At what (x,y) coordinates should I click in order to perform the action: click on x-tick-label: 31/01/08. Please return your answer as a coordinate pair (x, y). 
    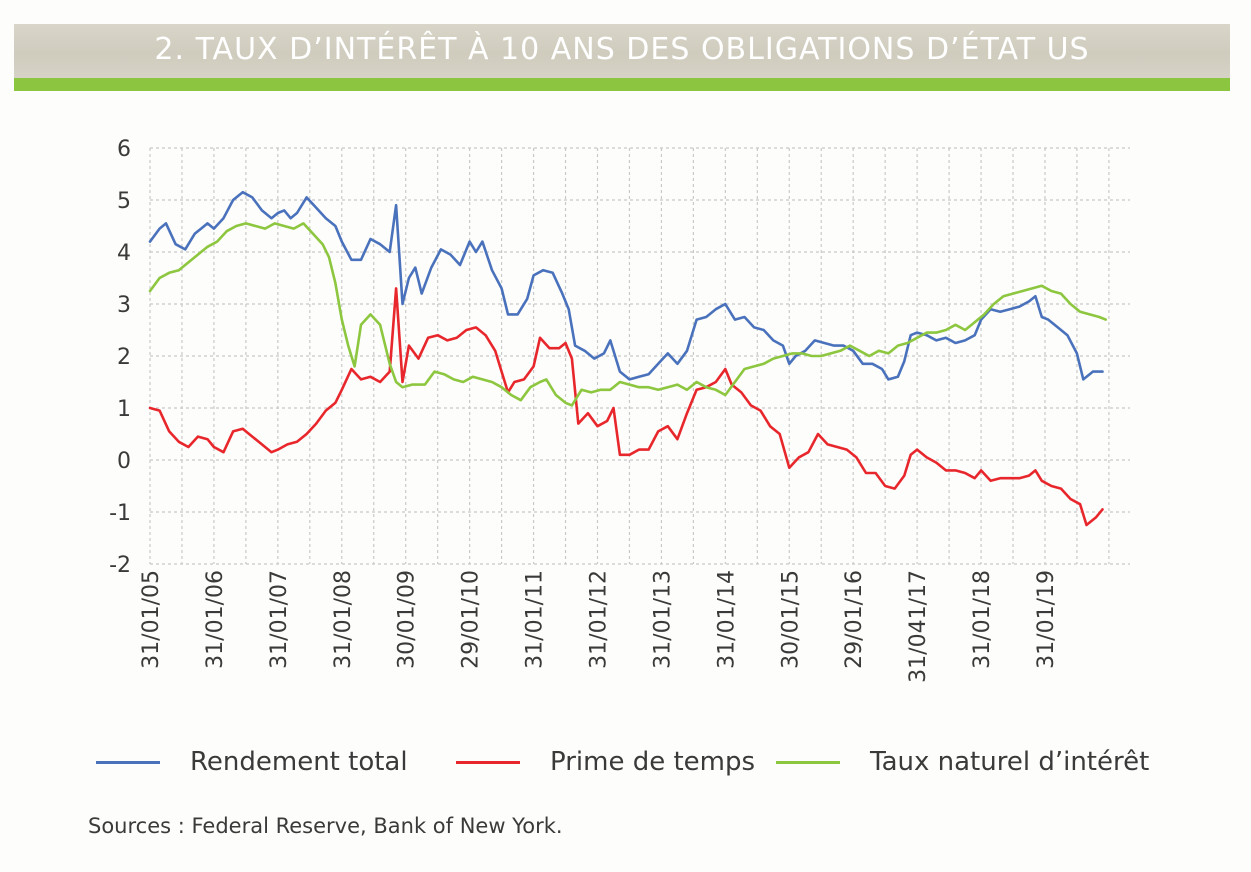
    Looking at the image, I should click on (343, 619).